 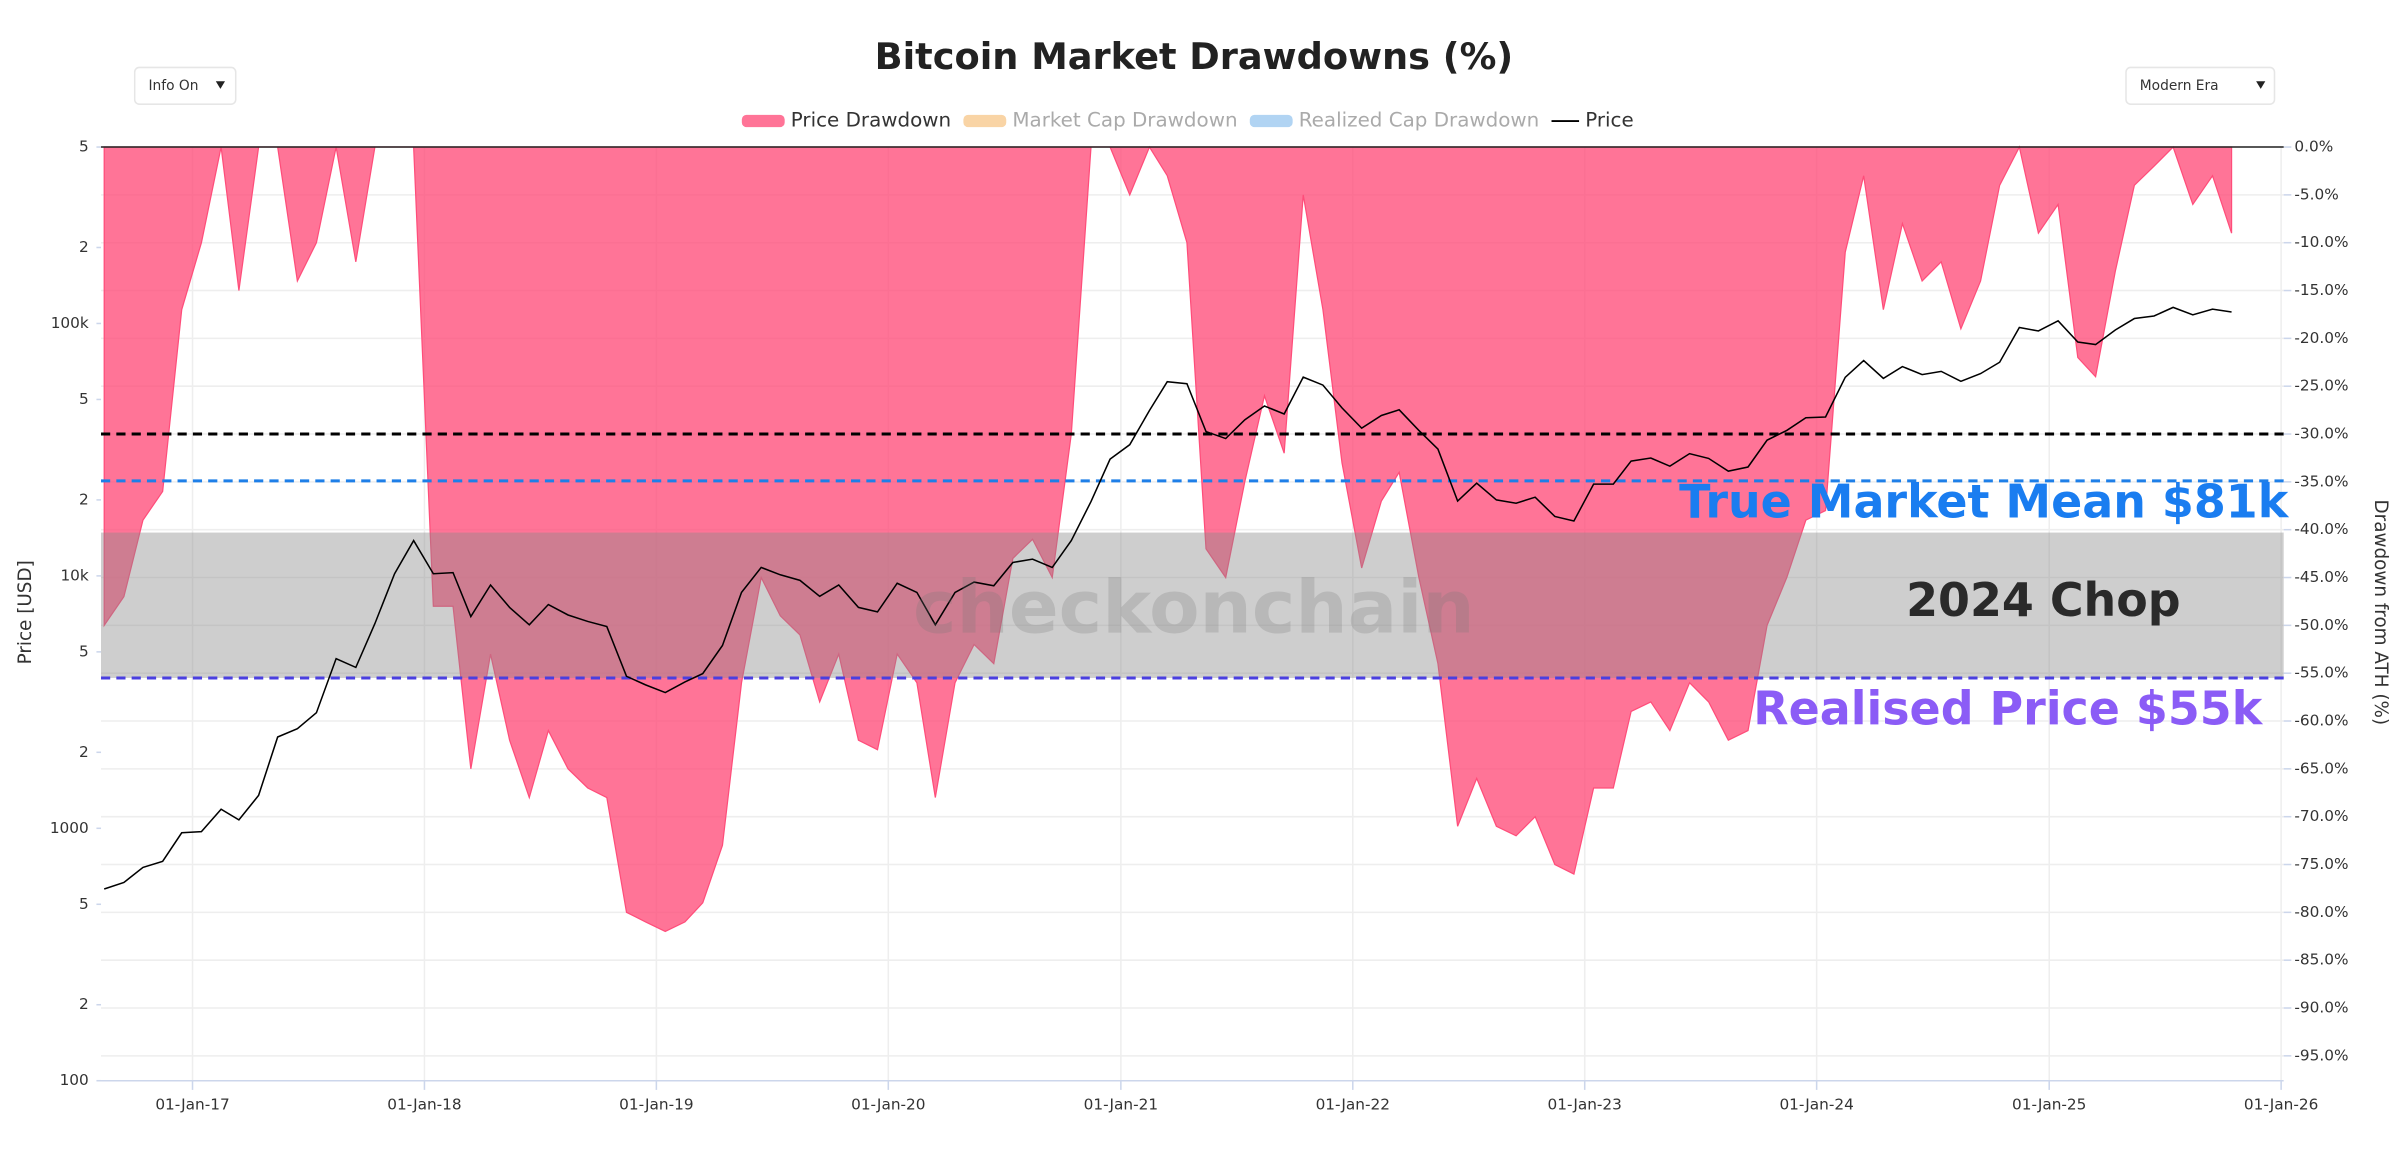 What do you see at coordinates (74, 1080) in the screenshot?
I see `y-tick-label: 100` at bounding box center [74, 1080].